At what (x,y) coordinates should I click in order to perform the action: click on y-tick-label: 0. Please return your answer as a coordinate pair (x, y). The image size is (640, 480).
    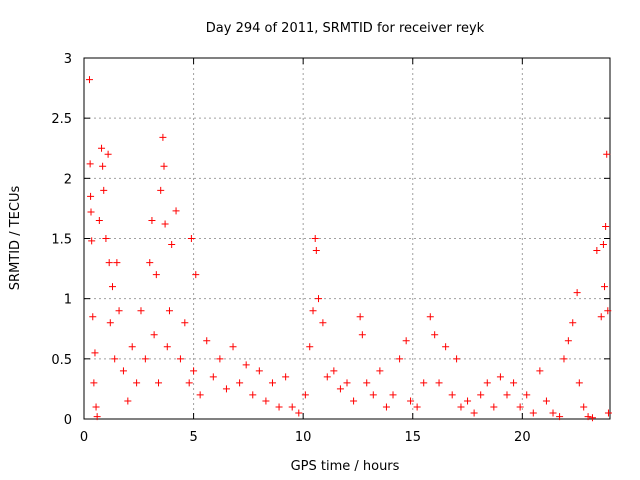
    Looking at the image, I should click on (68, 420).